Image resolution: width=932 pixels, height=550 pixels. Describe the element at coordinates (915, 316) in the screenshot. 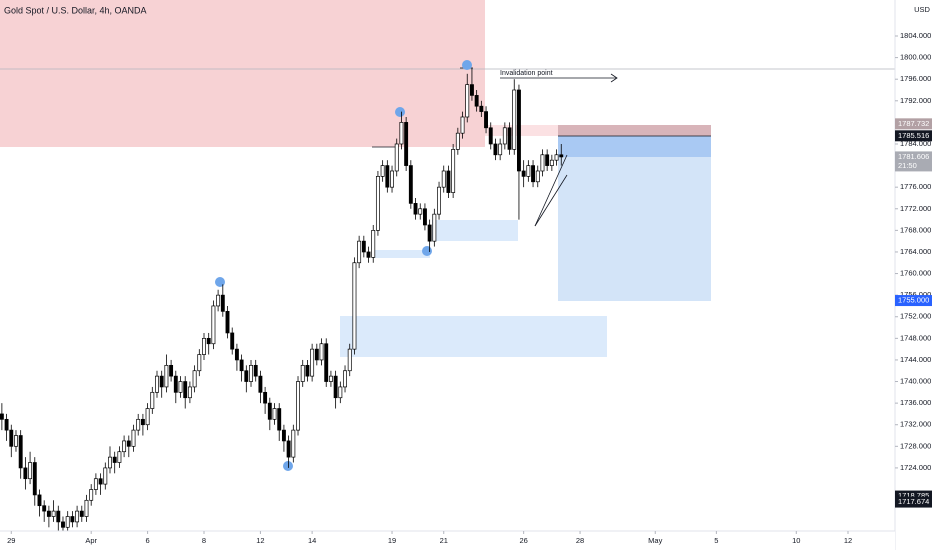

I see `y-tick-label: 1752.000` at that location.